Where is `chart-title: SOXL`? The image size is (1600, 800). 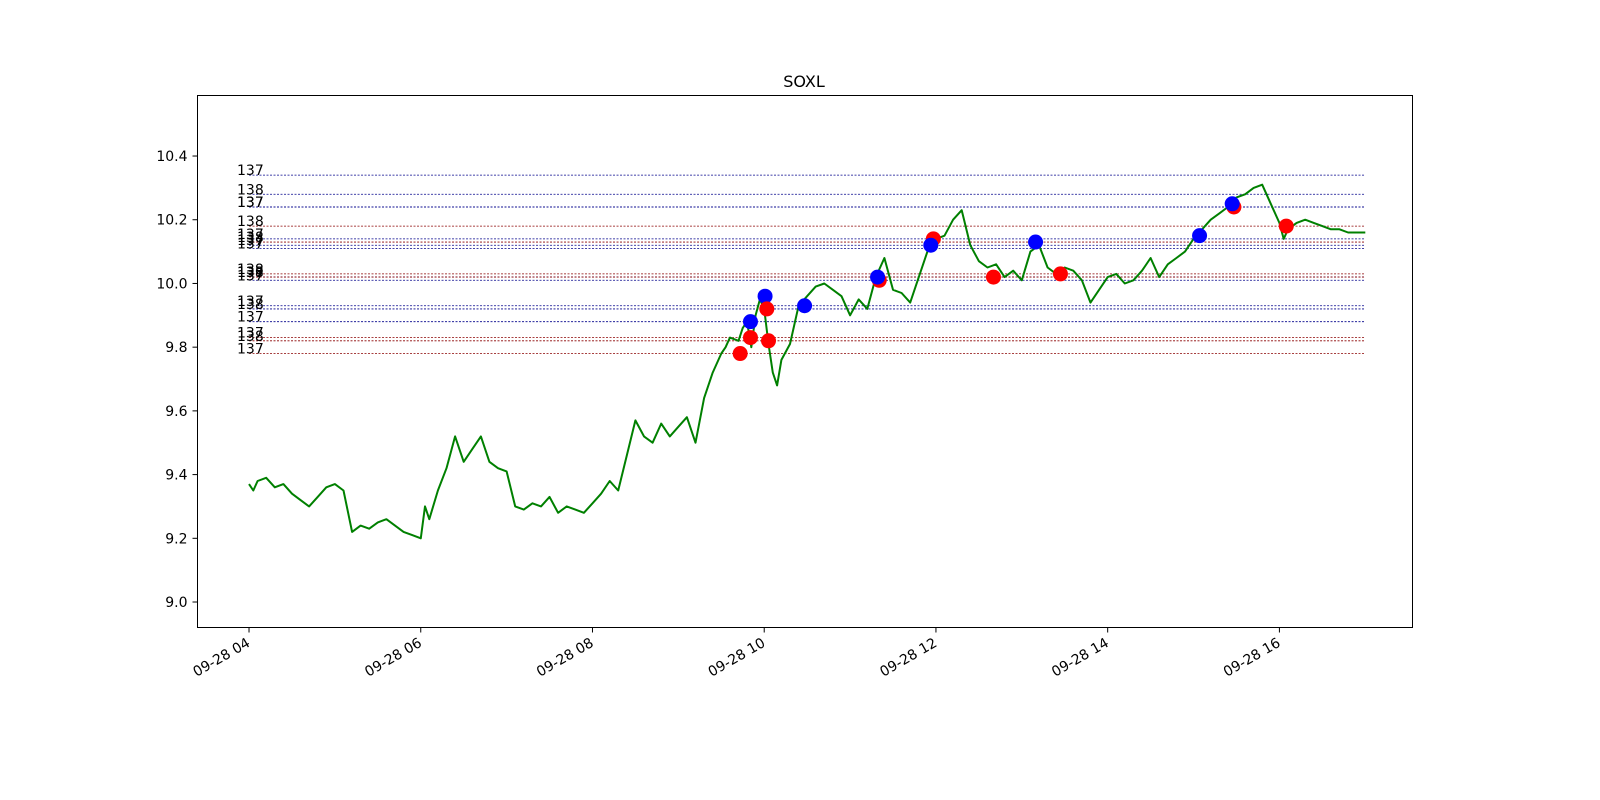
chart-title: SOXL is located at coordinates (804, 81).